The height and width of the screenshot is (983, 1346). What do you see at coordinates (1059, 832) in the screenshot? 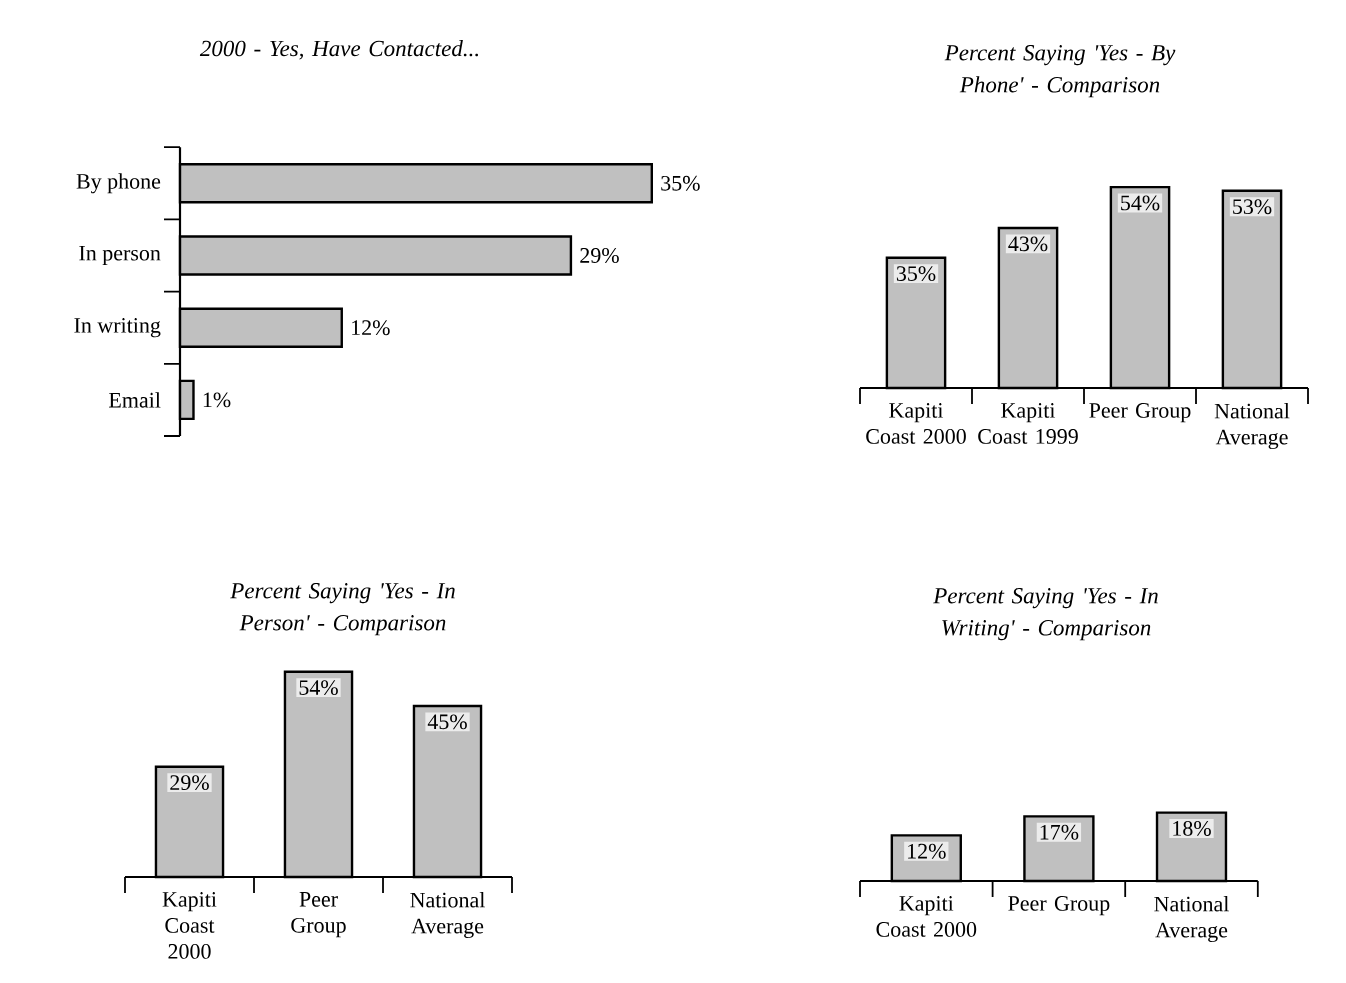
I see `data-label: 17%` at bounding box center [1059, 832].